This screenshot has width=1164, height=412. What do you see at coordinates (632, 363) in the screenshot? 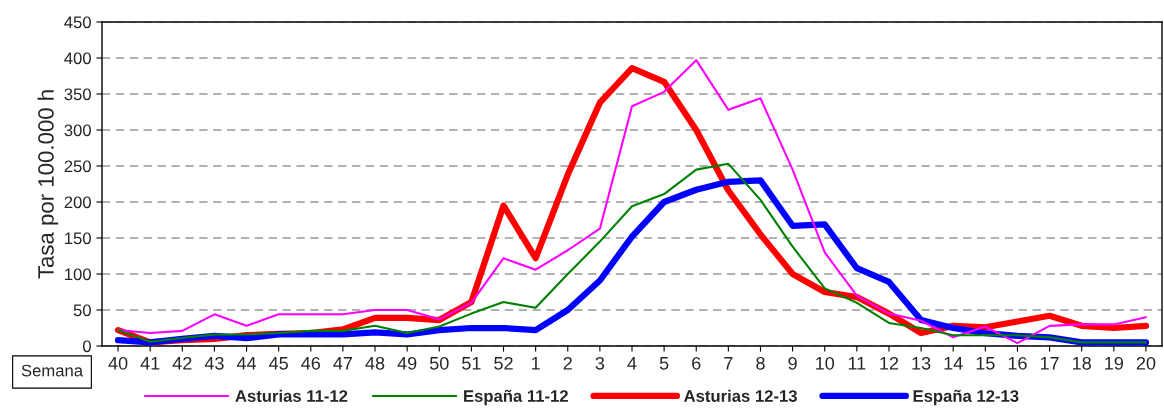
I see `x-tick-label: 4` at bounding box center [632, 363].